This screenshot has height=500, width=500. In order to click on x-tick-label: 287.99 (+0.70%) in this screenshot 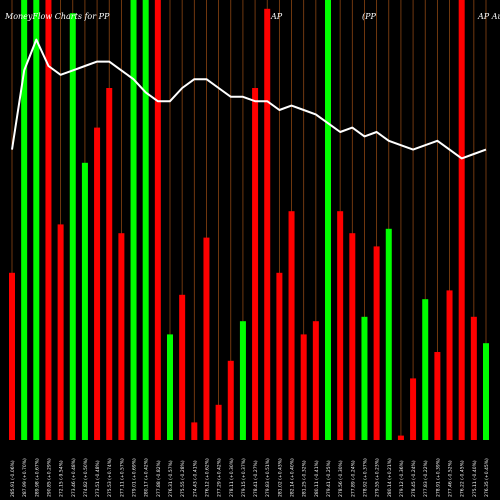, I will do `click(25, 477)`.